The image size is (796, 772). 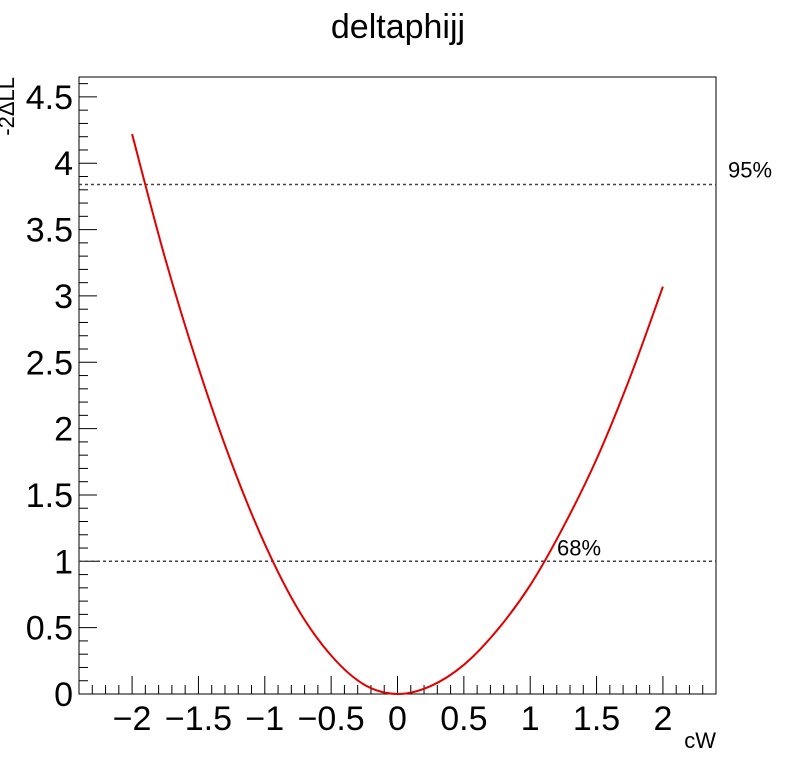 I want to click on y-tick-label: 4, so click(x=63, y=164).